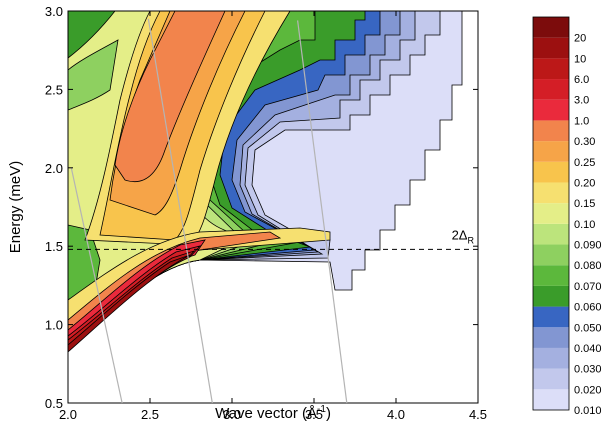  What do you see at coordinates (232, 414) in the screenshot?
I see `x-tick-label: 3.0` at bounding box center [232, 414].